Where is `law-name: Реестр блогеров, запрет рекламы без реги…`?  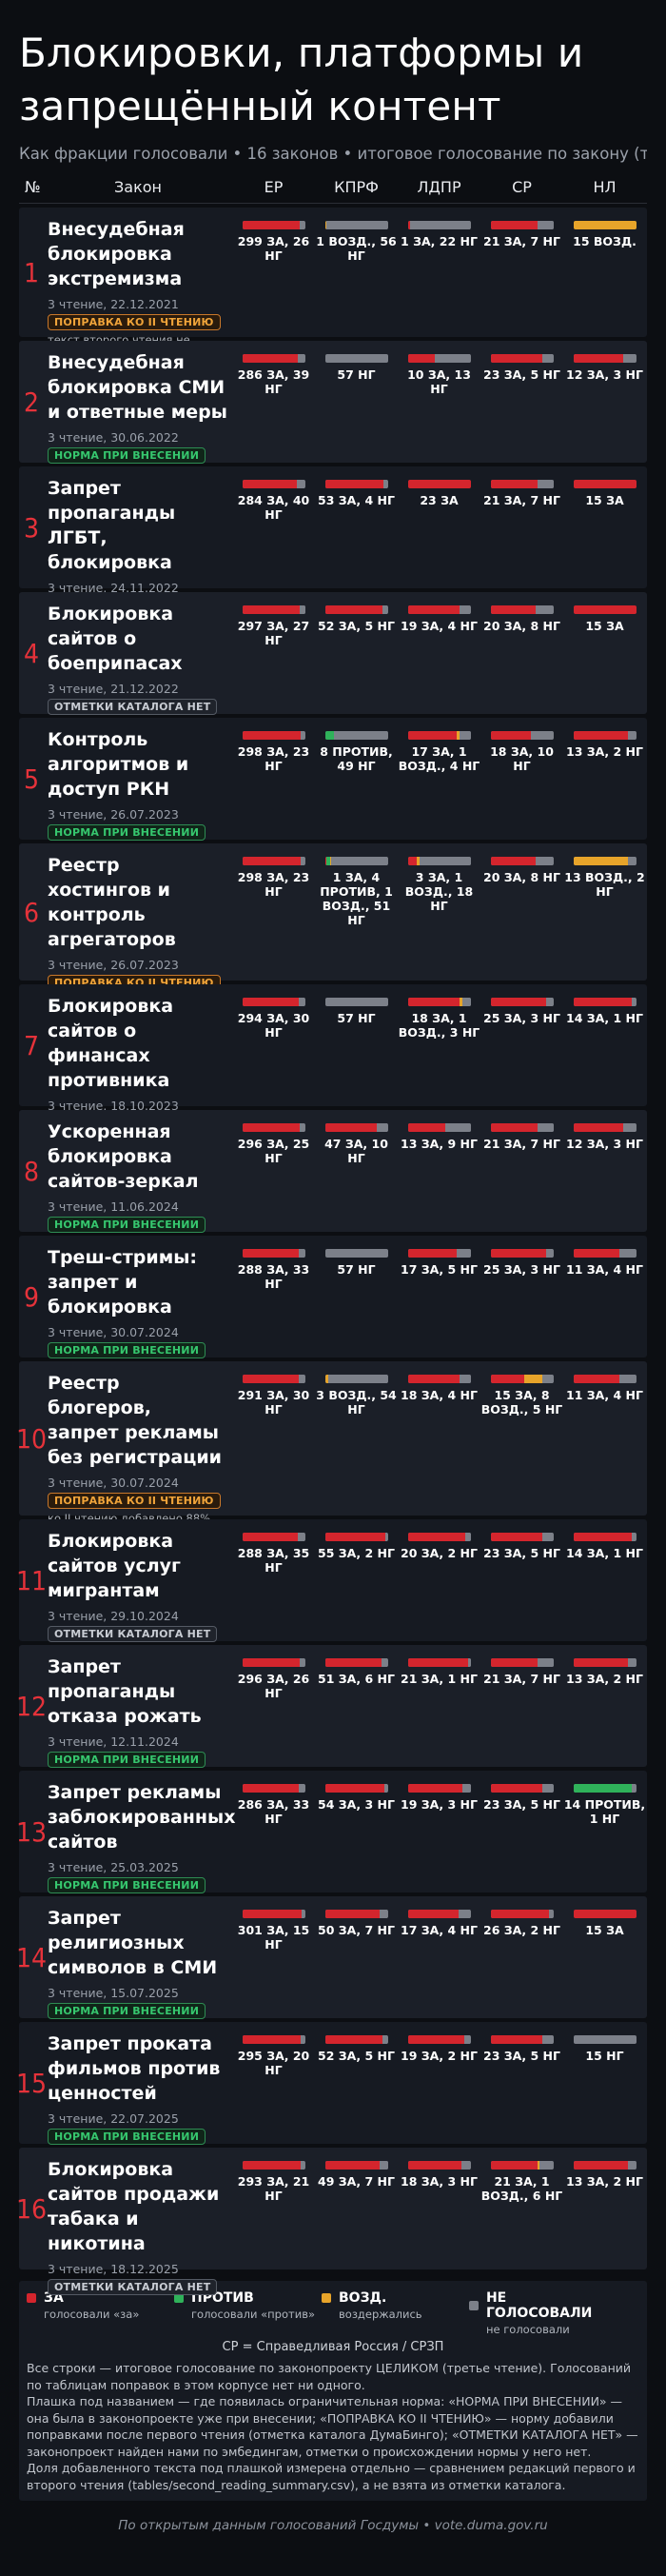 law-name: Реестр блогеров, запрет рекламы без реги… is located at coordinates (135, 1420).